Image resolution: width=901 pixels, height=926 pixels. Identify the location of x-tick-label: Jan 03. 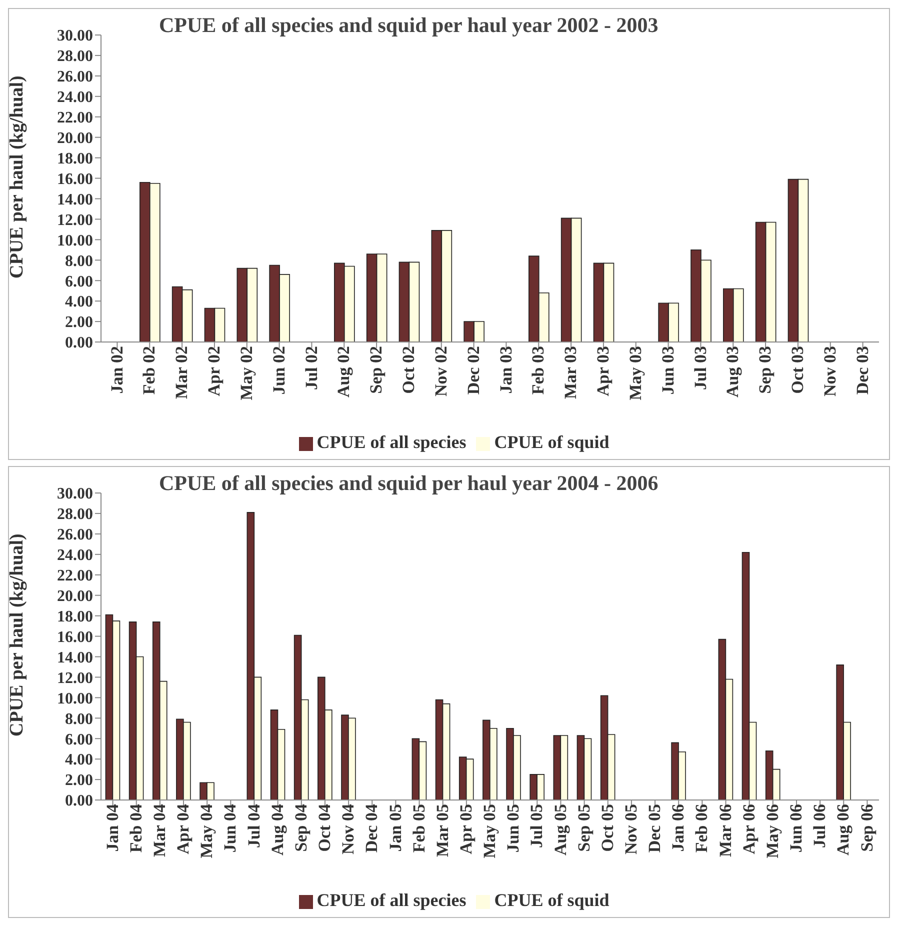
(506, 370).